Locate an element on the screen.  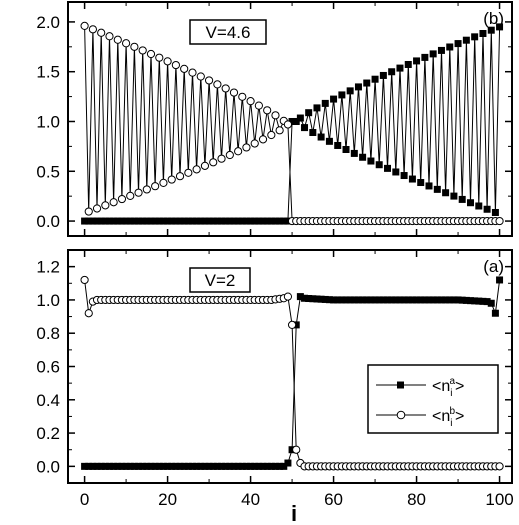
legend-marker is located at coordinates (401, 415).